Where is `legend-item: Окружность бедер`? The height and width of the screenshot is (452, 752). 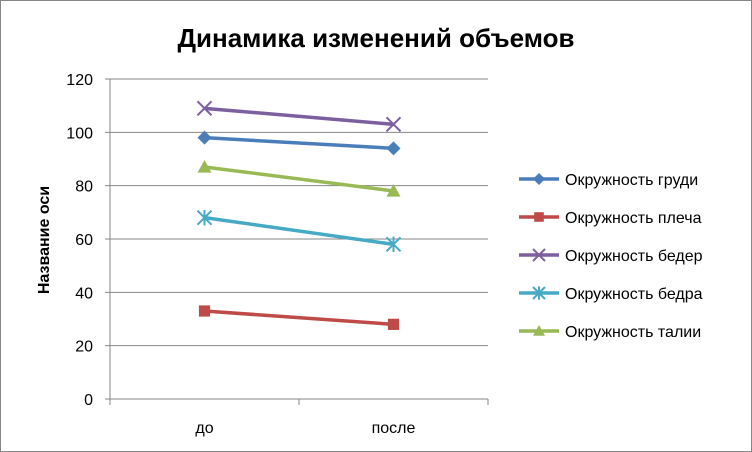 legend-item: Окружность бедер is located at coordinates (611, 256).